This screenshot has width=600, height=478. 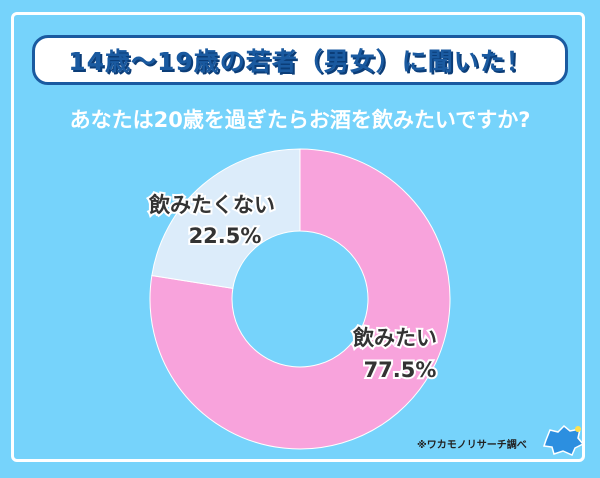 What do you see at coordinates (472, 445) in the screenshot?
I see `source-note: ※ワカモノリサーチ調べ` at bounding box center [472, 445].